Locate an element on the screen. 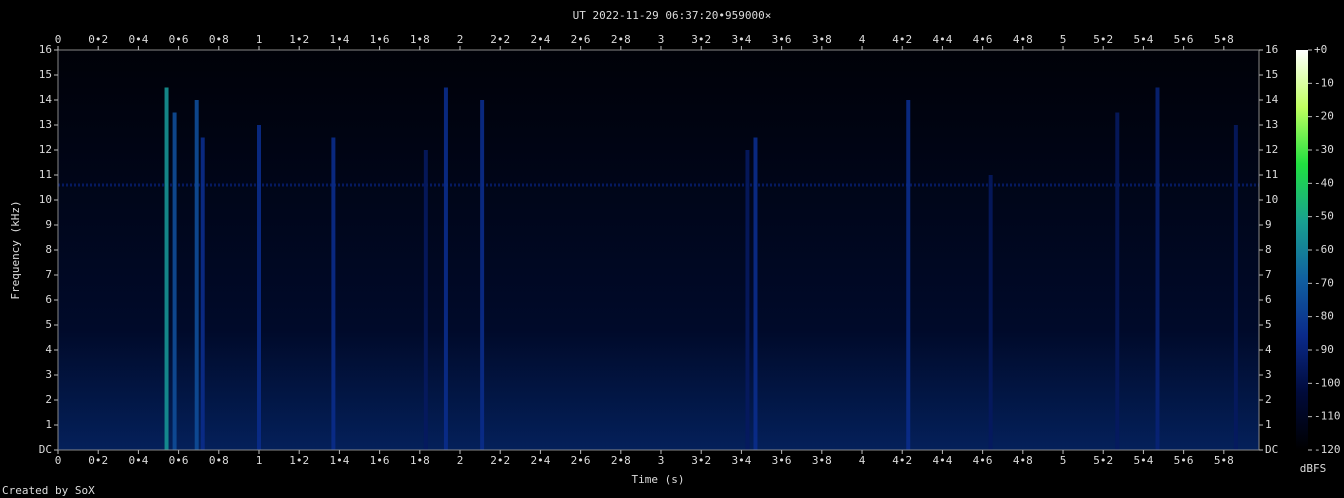  x-tick-label: 4•6 is located at coordinates (983, 460).